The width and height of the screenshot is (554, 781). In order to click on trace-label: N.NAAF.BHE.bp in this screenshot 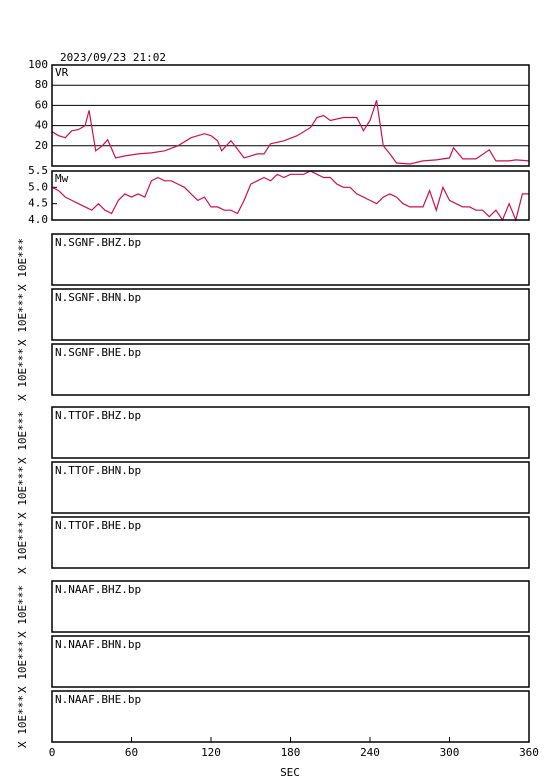, I will do `click(98, 699)`.